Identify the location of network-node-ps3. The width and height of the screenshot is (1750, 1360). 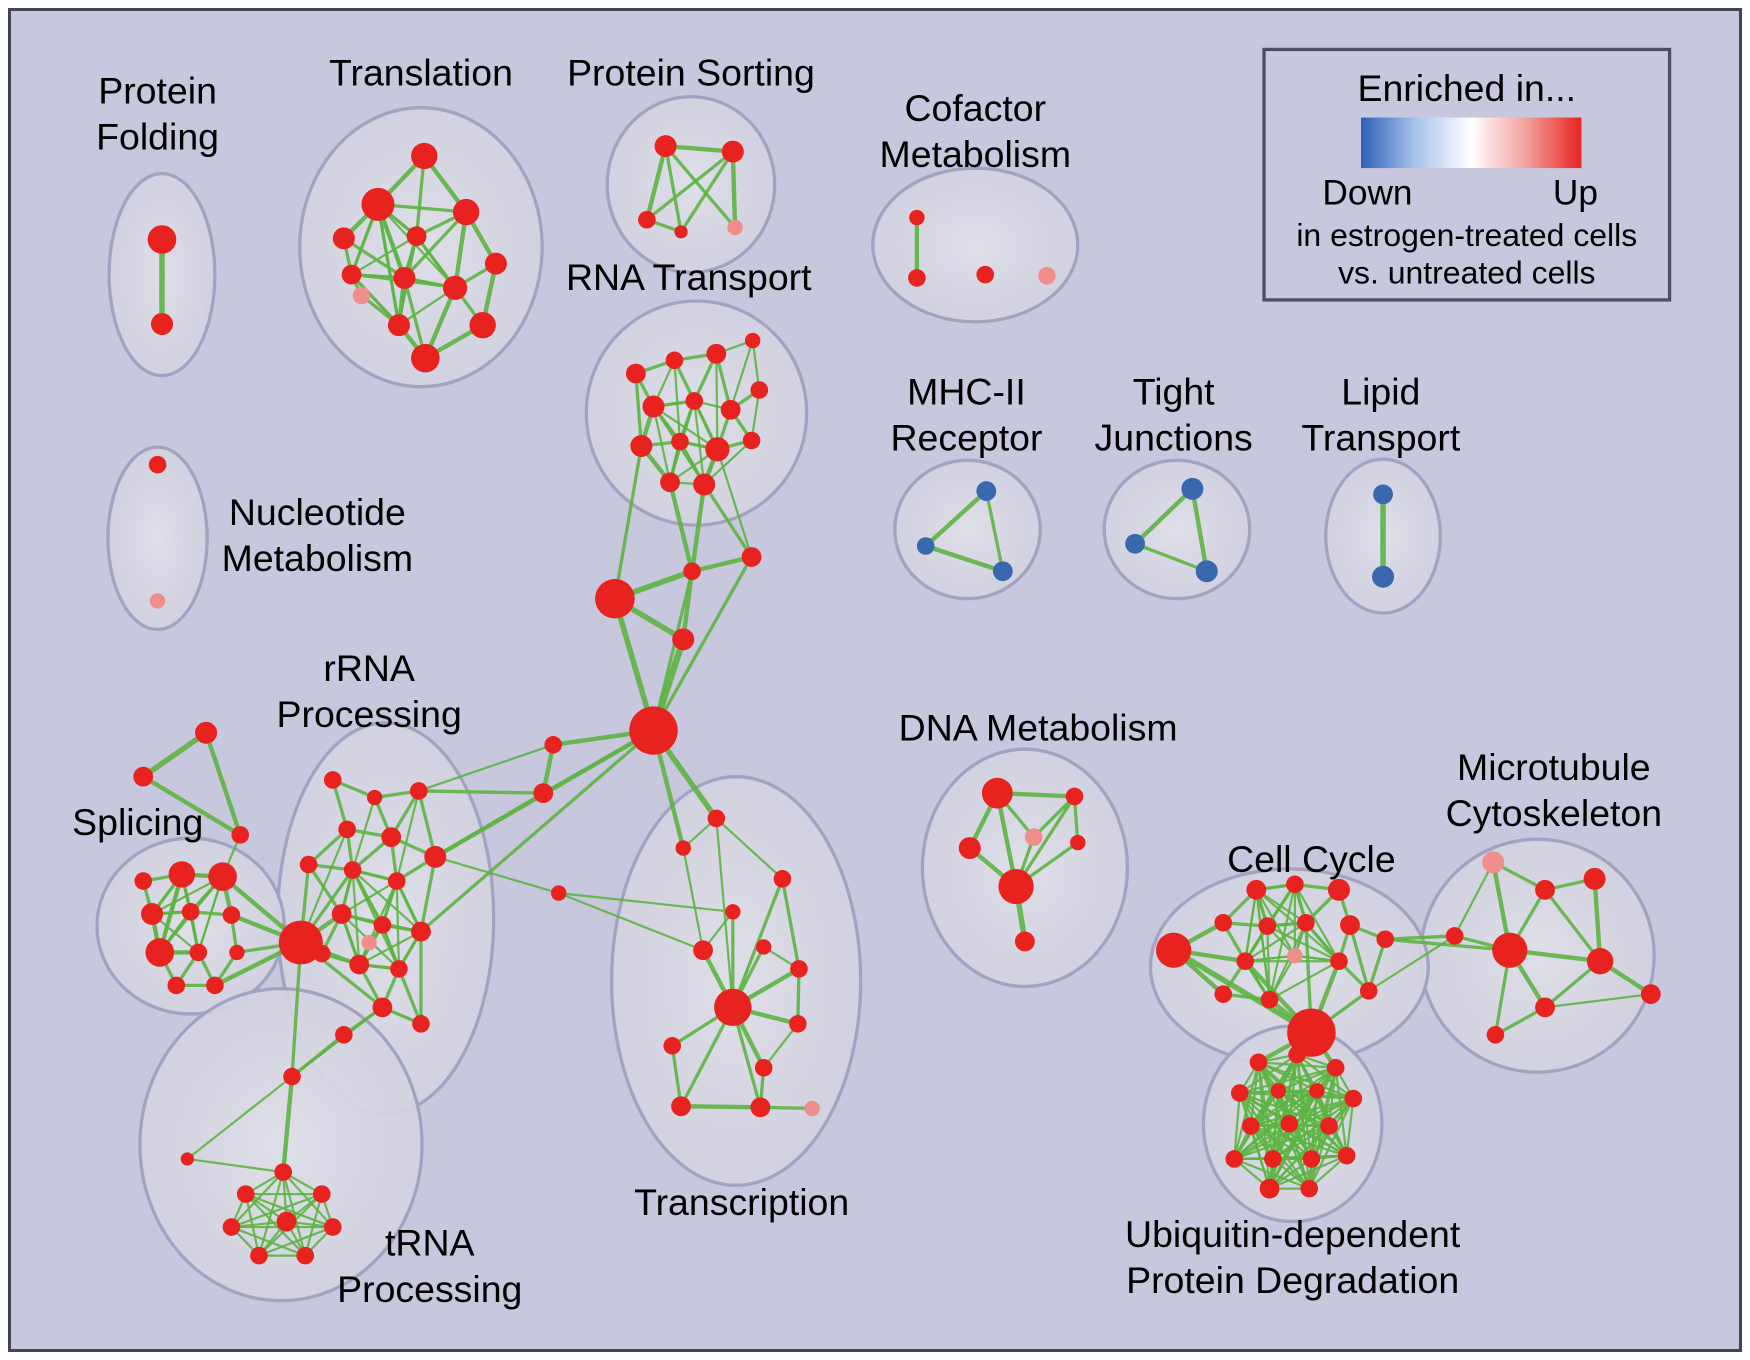
(647, 219).